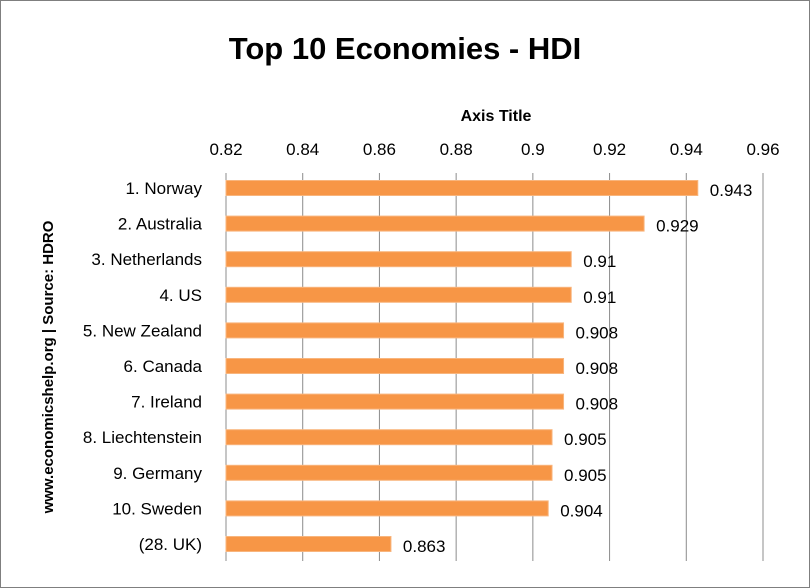 The width and height of the screenshot is (810, 588). Describe the element at coordinates (762, 149) in the screenshot. I see `x-tick-label: 0.96` at that location.